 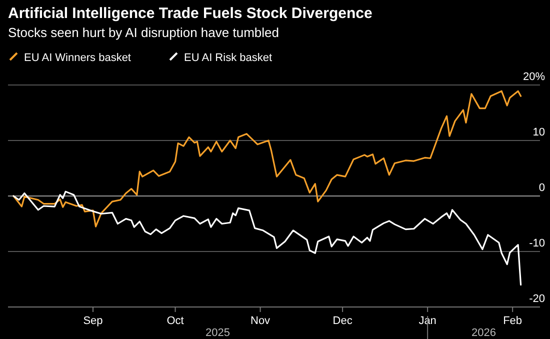 I want to click on y-tick-label: -10, so click(x=537, y=244).